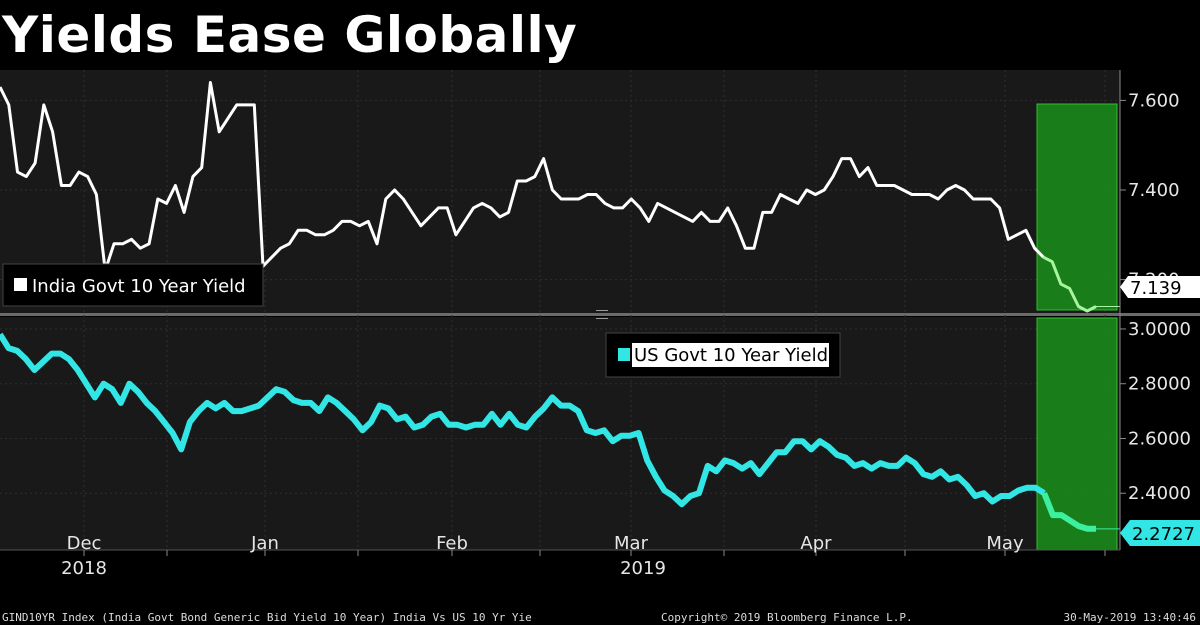  I want to click on y-tick-label-india: 7.600, so click(1154, 100).